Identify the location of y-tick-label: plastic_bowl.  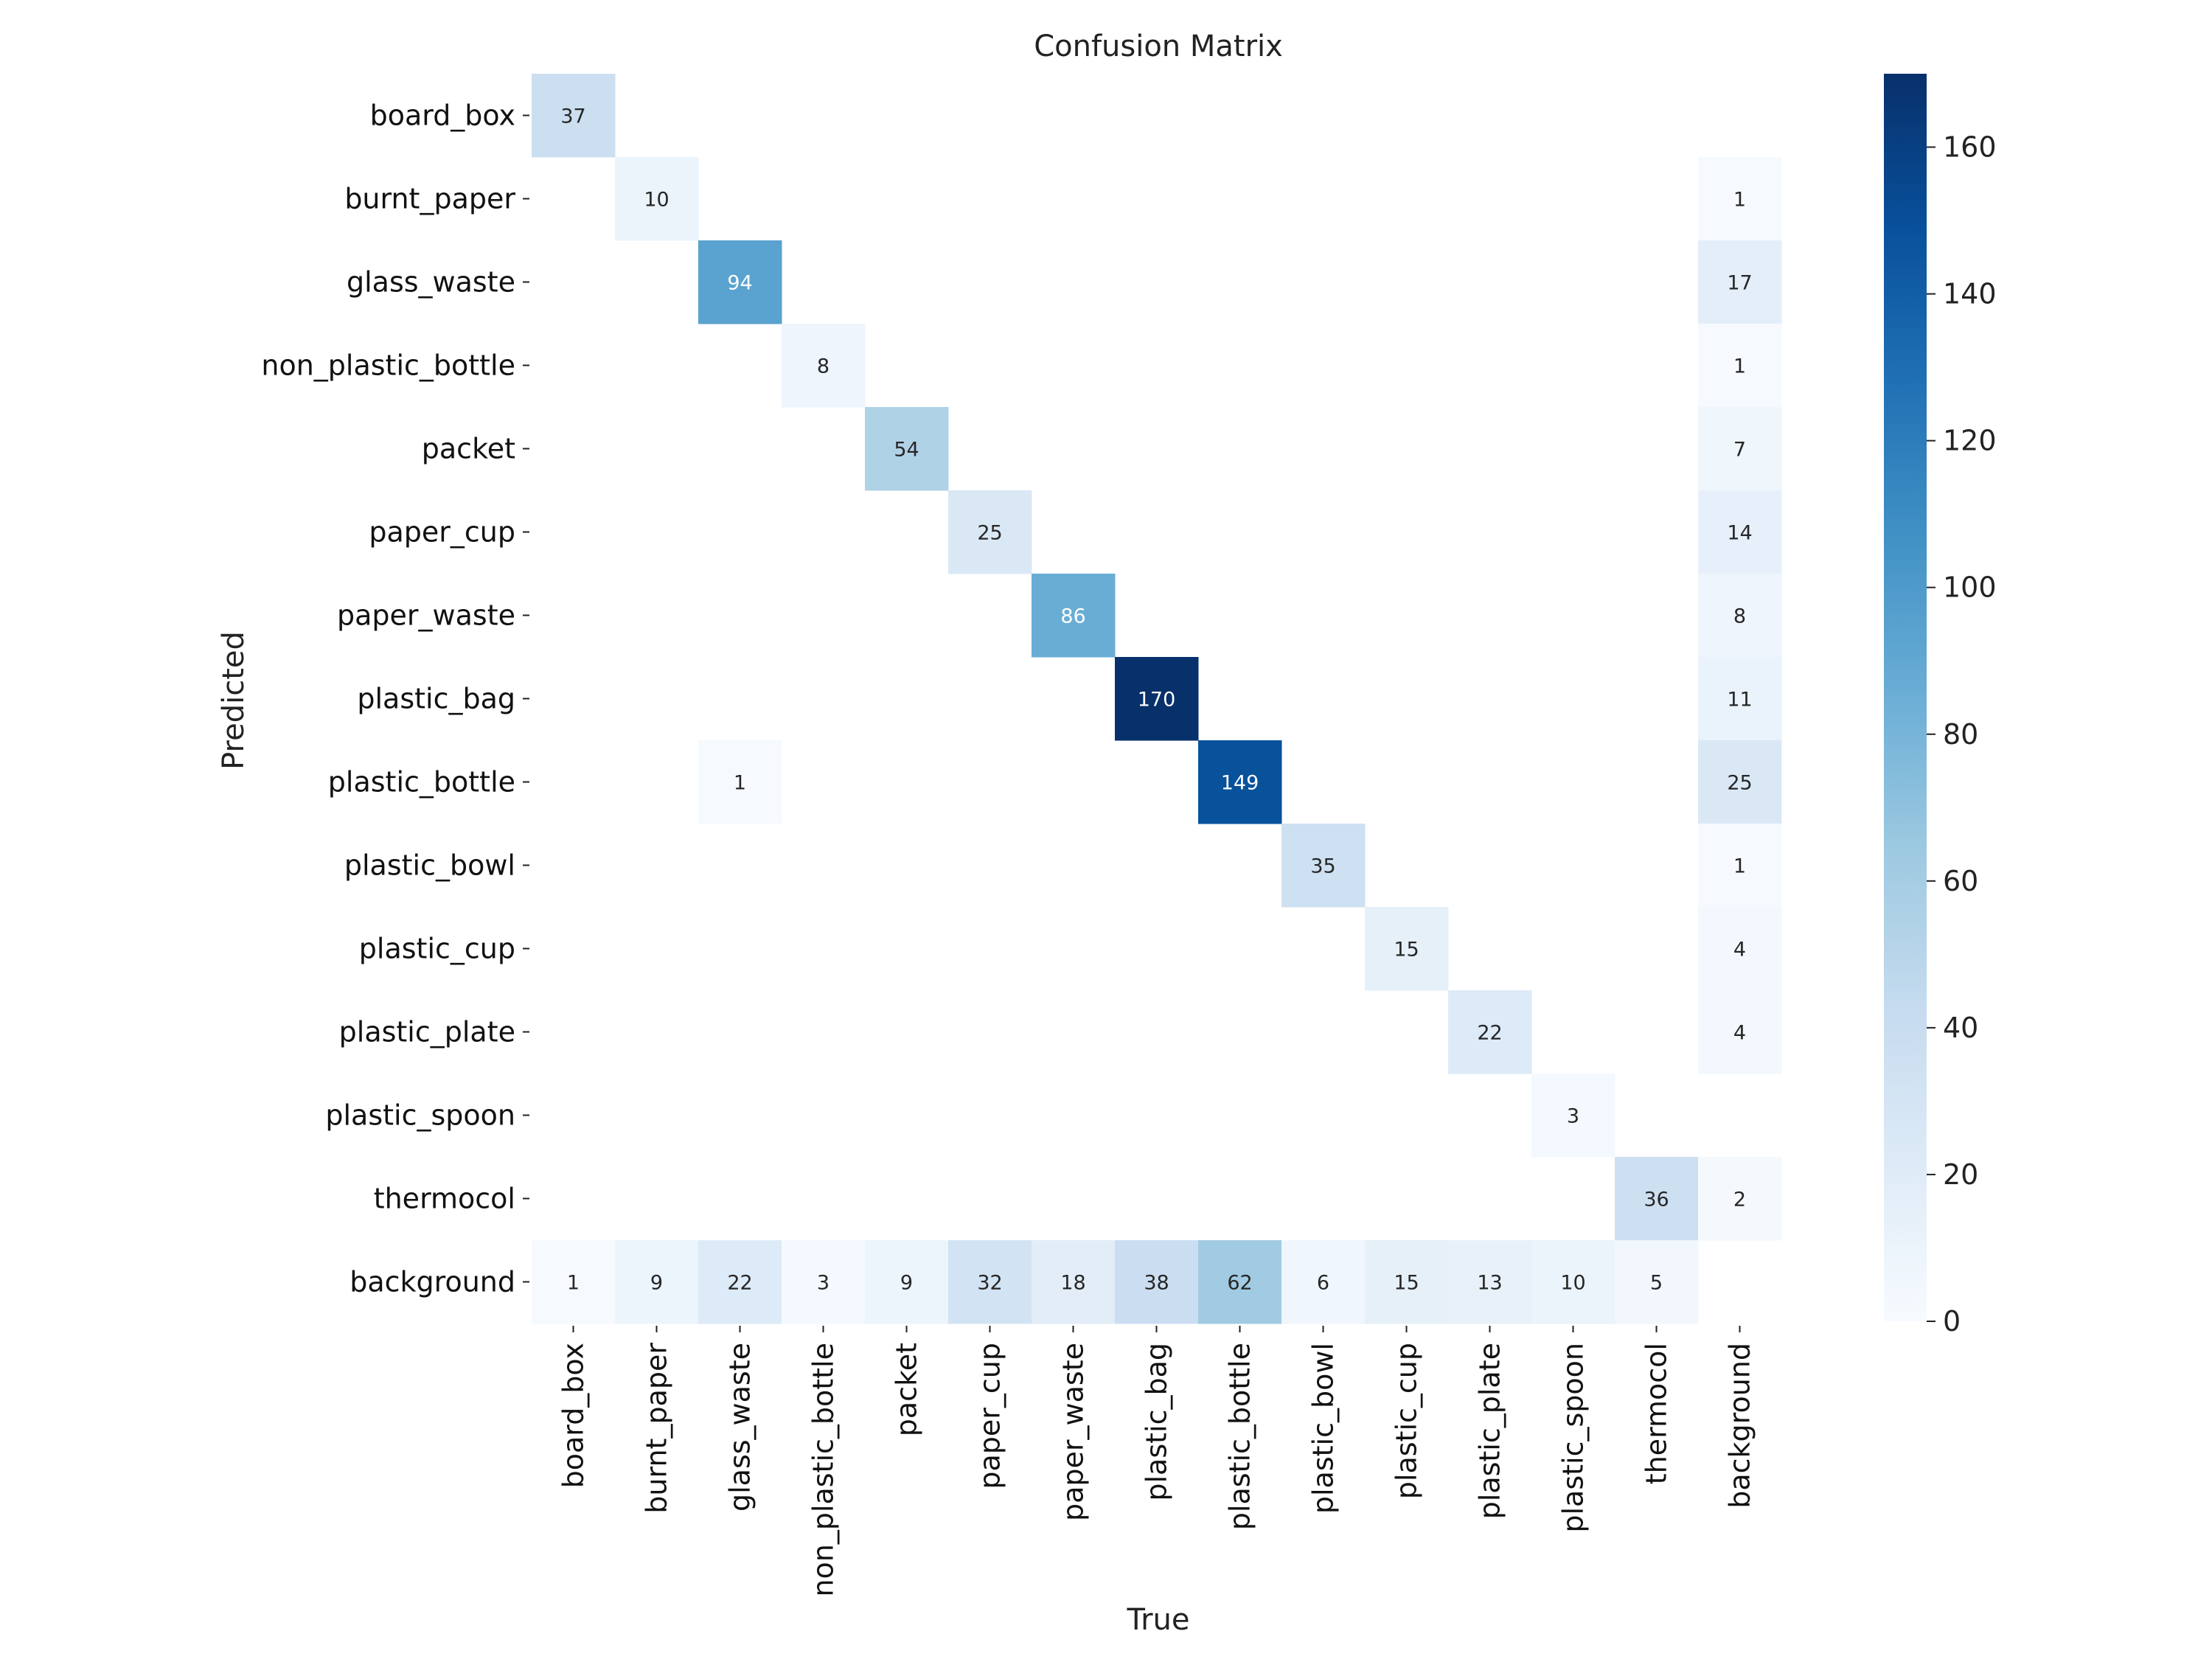
(429, 865).